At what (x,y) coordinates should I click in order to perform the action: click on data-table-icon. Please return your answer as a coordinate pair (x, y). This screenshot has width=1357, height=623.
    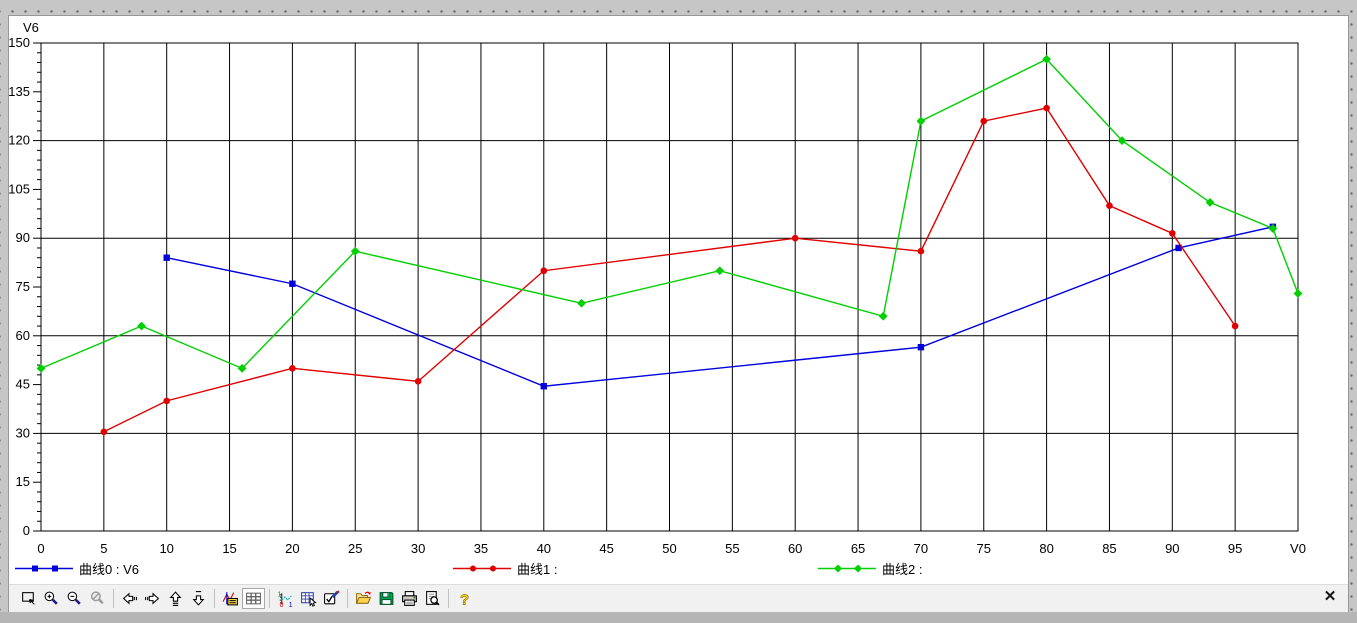
    Looking at the image, I should click on (309, 599).